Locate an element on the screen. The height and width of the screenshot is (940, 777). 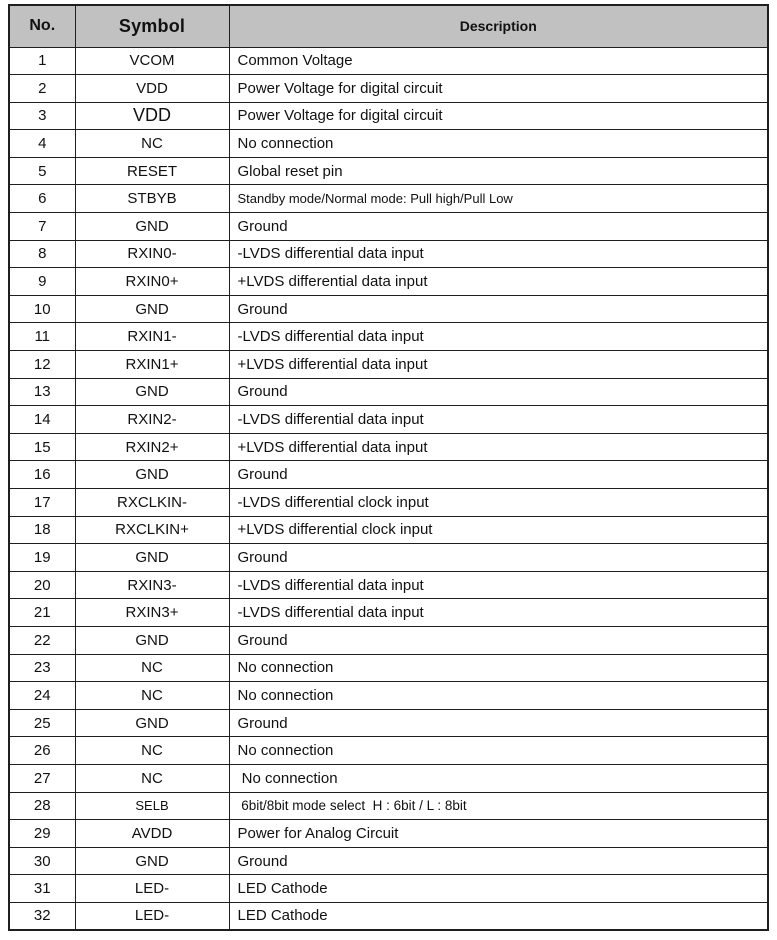
table-row: 1 VCOM Common Voltage is located at coordinates (388, 61).